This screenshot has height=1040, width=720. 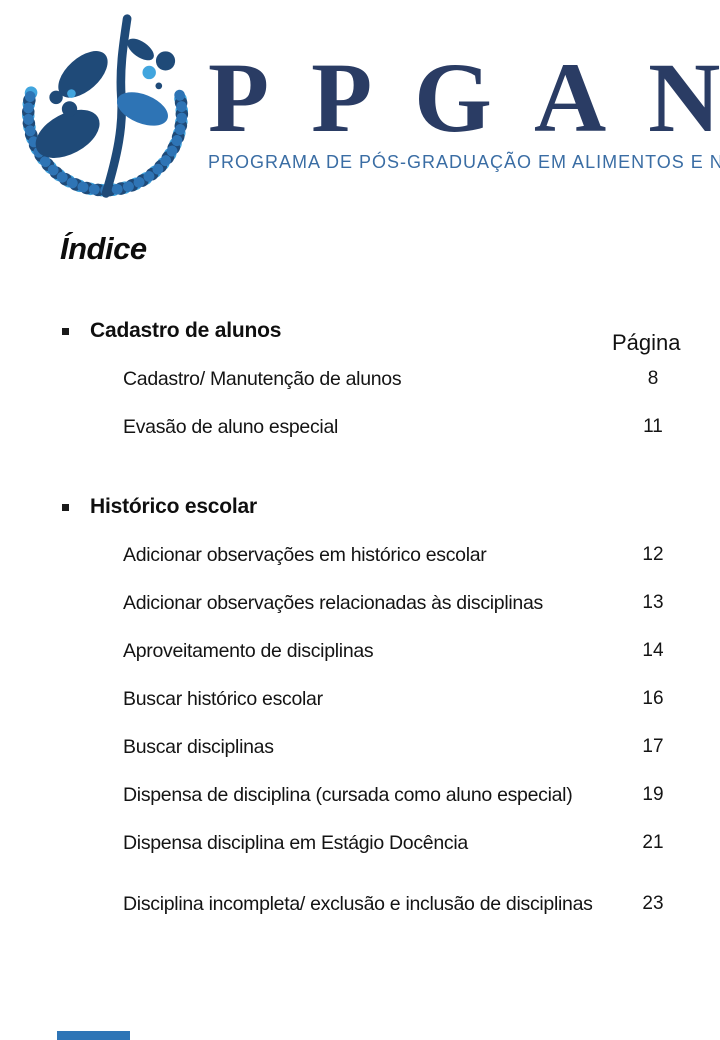 I want to click on toc-entry-label: Cadastro/ Manutenção de alunos, so click(x=262, y=379).